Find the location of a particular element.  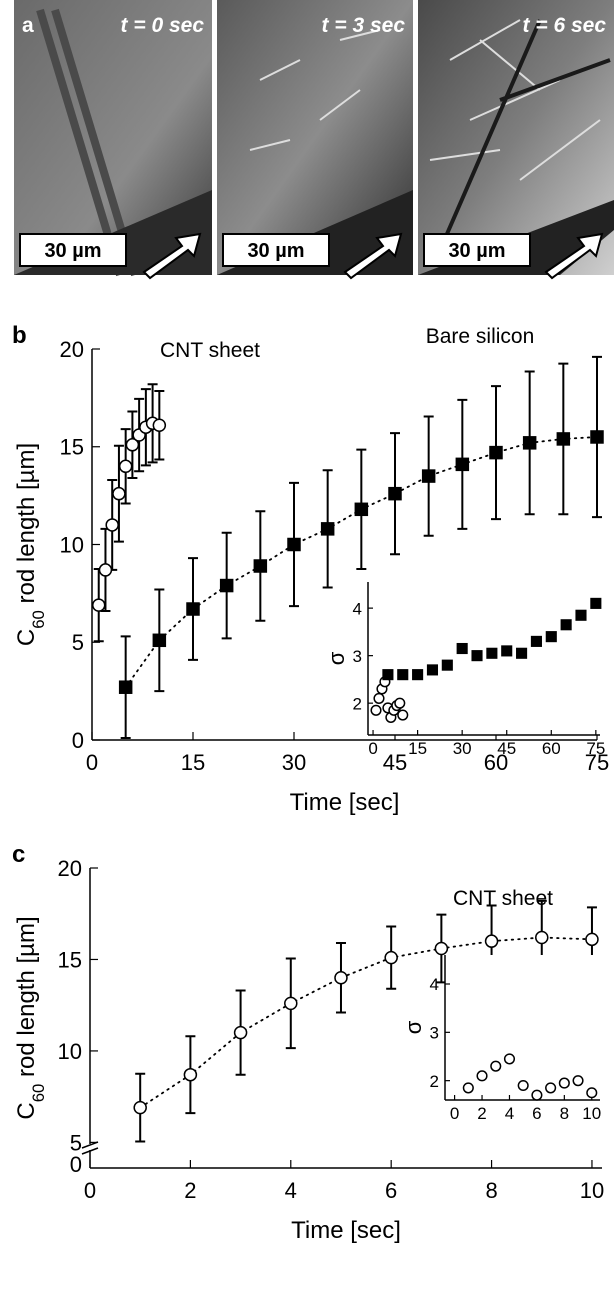

trend-line is located at coordinates (366, 1022).